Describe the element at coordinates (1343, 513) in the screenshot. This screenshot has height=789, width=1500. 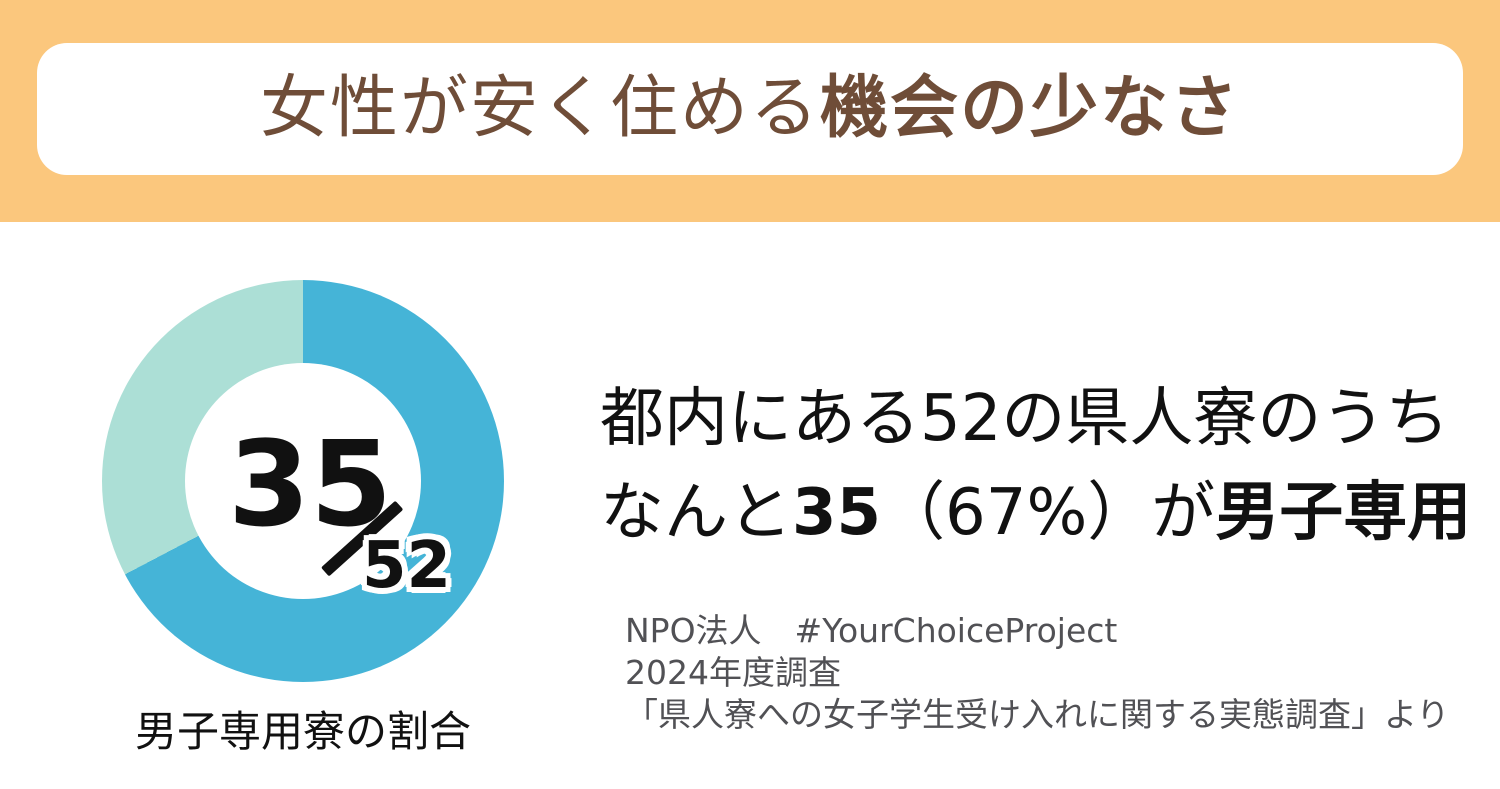
I see `headline-line2-part4: 男子専用` at that location.